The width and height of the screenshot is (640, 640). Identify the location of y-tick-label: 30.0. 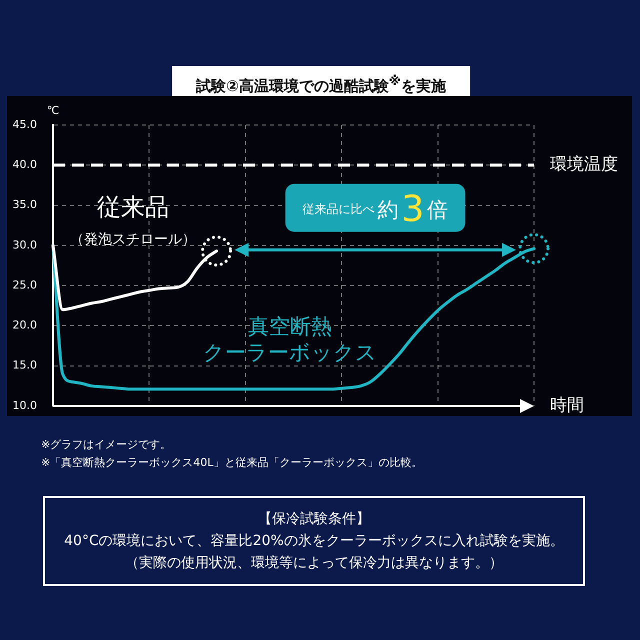
(24, 245).